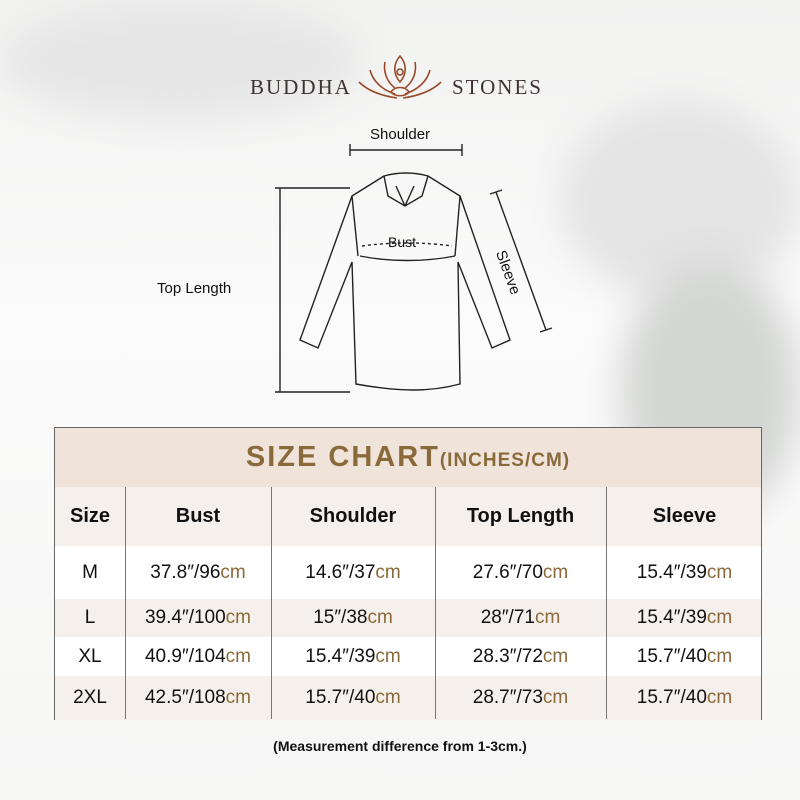  Describe the element at coordinates (185, 572) in the screenshot. I see `measurement-value: 37.8″/96` at that location.